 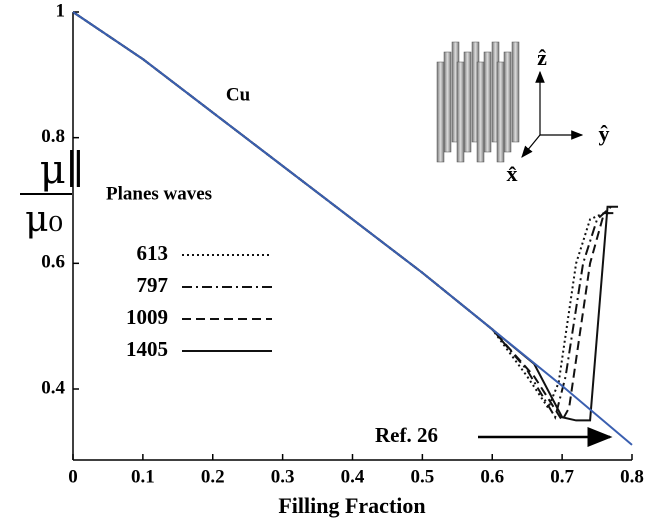 I want to click on x-tick-label: 0.8, so click(x=632, y=476).